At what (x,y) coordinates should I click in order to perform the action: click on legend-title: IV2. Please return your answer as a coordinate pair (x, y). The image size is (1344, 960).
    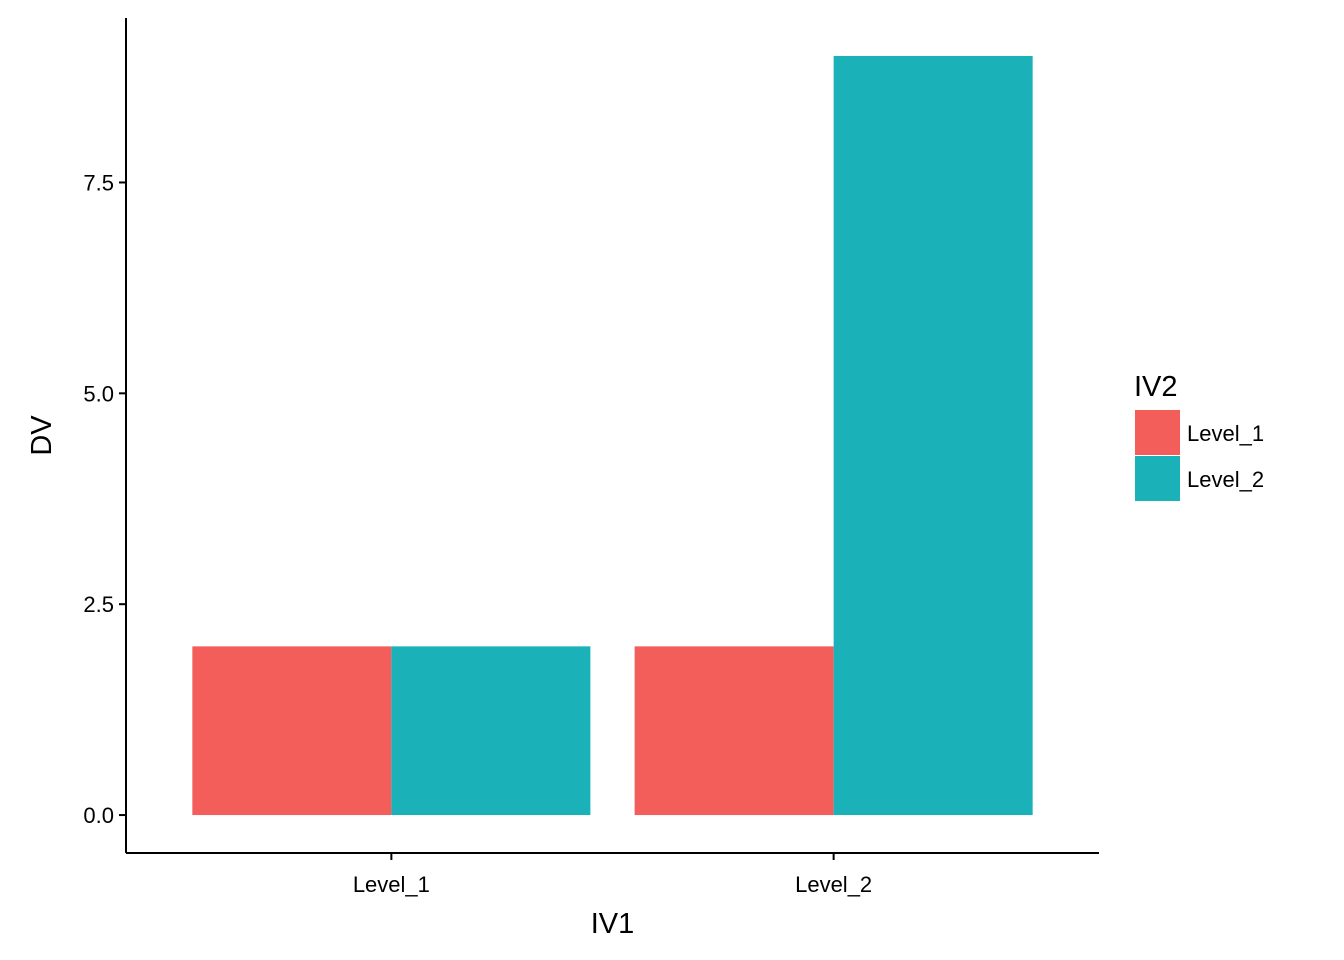
    Looking at the image, I should click on (1156, 387).